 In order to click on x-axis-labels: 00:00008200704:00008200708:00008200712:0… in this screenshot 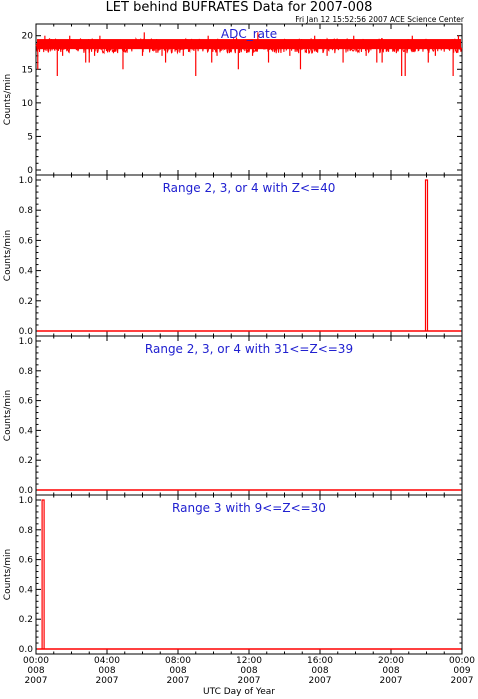, I will do `click(249, 671)`.